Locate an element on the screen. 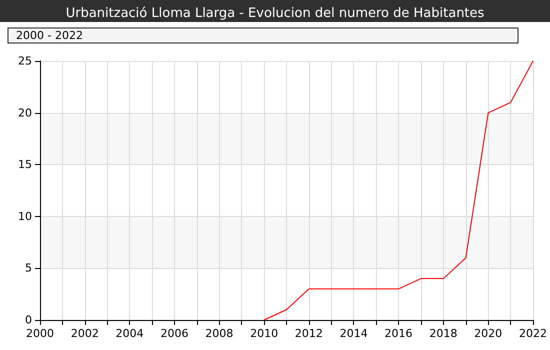 This screenshot has height=350, width=550. chart-title: Urbanització Lloma Llarga - Evolucion del numero de Habitantes is located at coordinates (275, 13).